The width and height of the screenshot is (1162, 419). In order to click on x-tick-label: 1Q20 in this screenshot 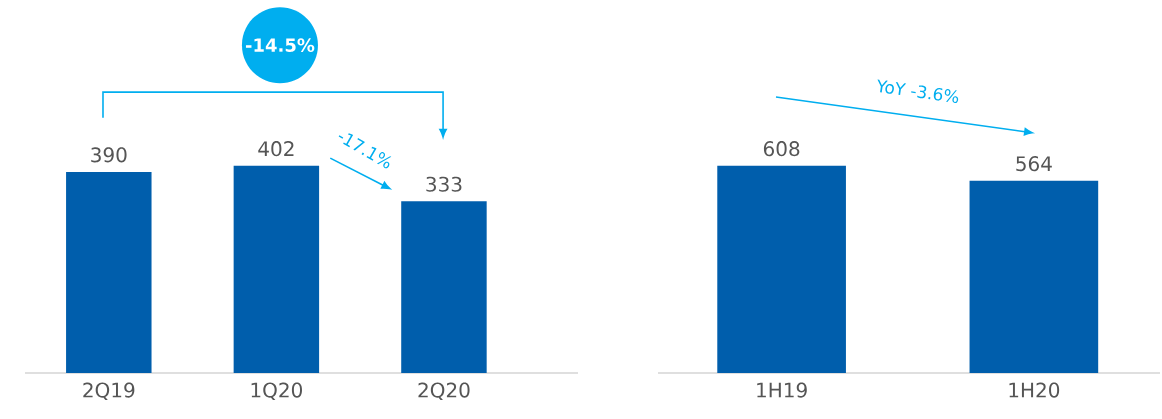, I will do `click(276, 391)`.